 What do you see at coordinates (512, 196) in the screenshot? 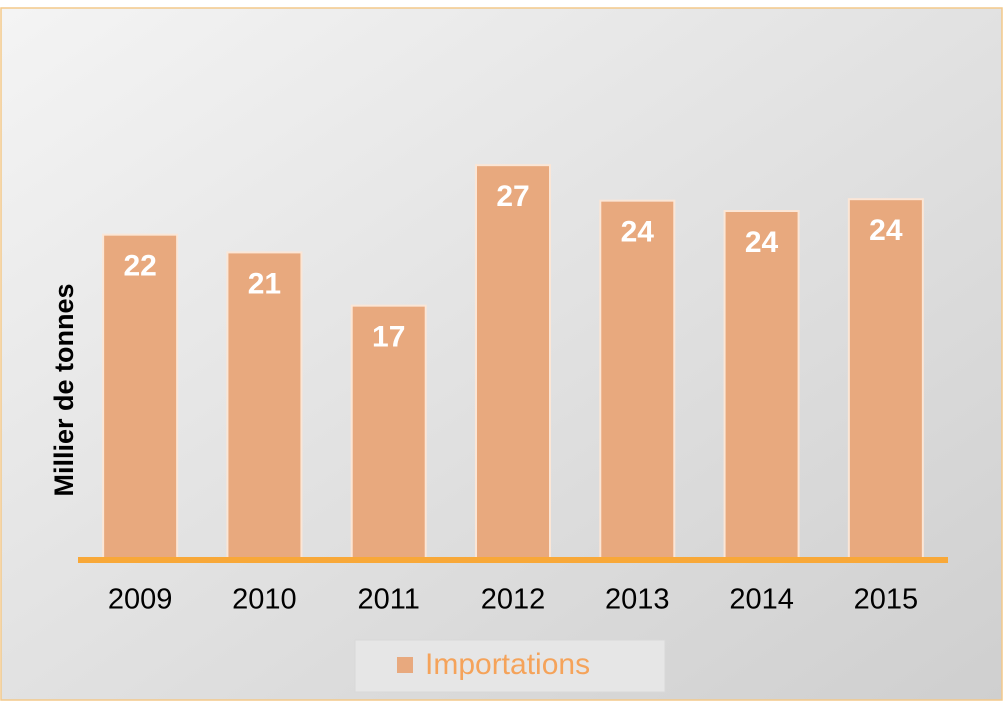
I see `data-label: 27` at bounding box center [512, 196].